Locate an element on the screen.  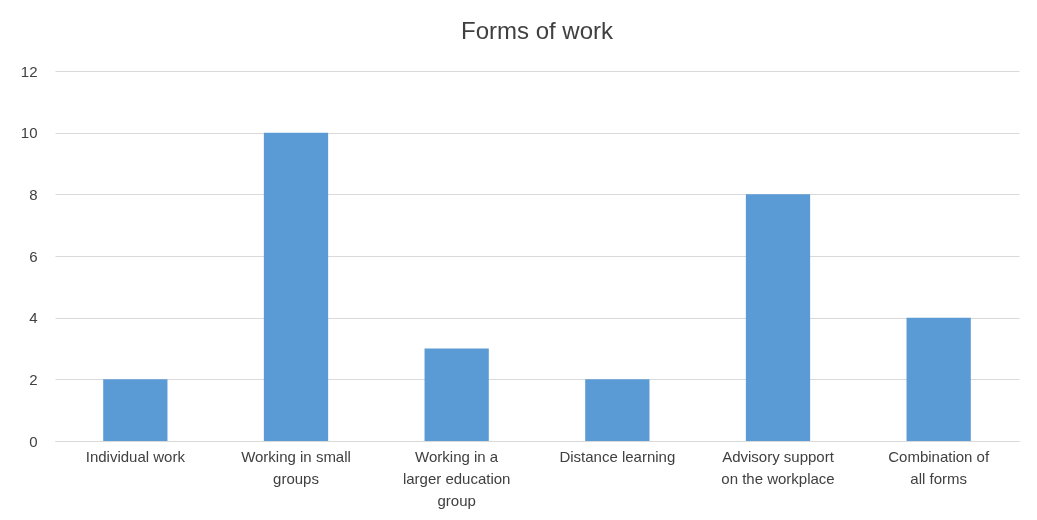
x-tick-label: Working in a larger education group is located at coordinates (456, 478).